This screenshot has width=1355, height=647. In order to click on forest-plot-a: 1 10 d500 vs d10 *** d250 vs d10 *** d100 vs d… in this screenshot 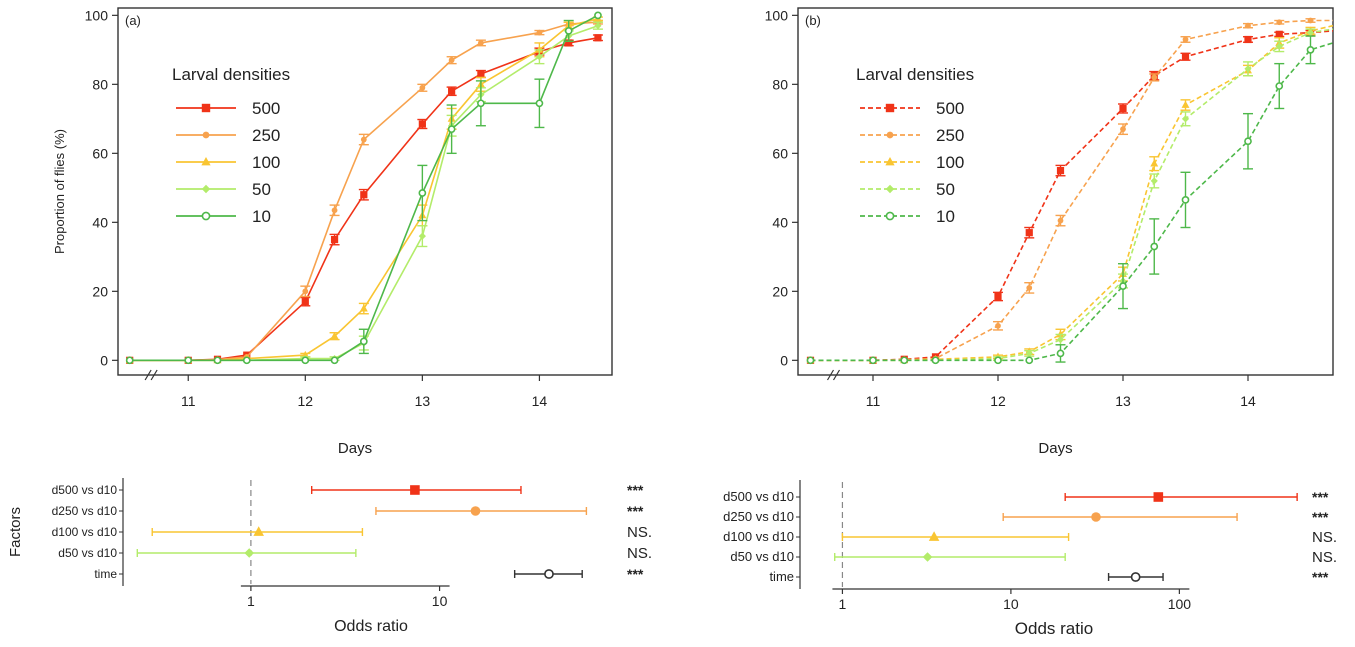, I will do `click(329, 556)`.